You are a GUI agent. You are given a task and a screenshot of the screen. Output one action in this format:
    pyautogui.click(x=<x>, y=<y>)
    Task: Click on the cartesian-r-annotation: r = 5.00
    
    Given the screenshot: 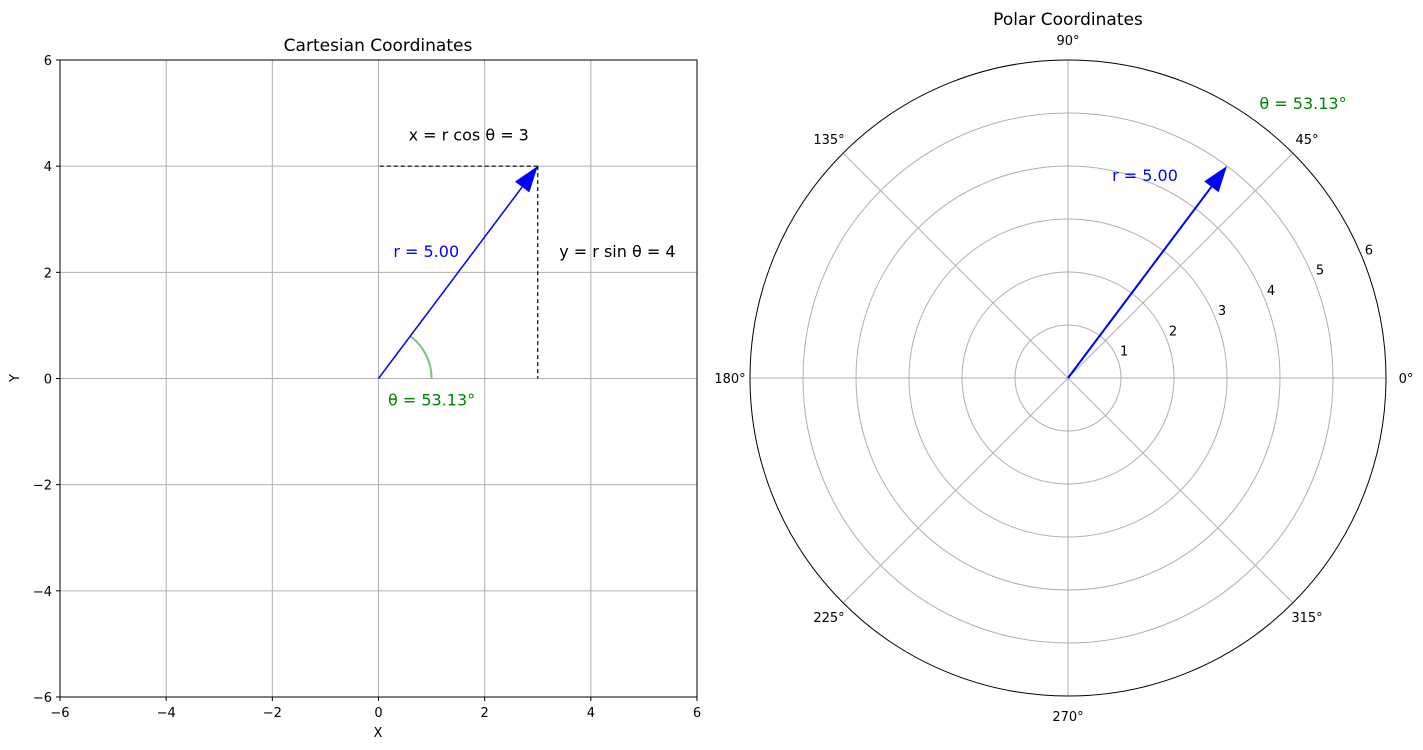 What is the action you would take?
    pyautogui.click(x=426, y=251)
    